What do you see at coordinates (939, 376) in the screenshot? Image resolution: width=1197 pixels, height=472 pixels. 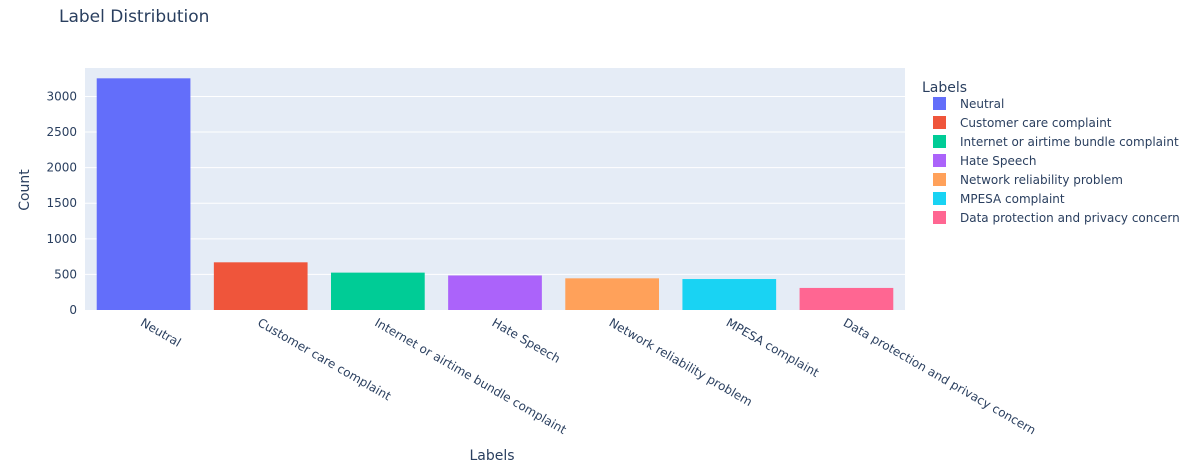 I see `x-tick-label: Data protection and privacy concern` at bounding box center [939, 376].